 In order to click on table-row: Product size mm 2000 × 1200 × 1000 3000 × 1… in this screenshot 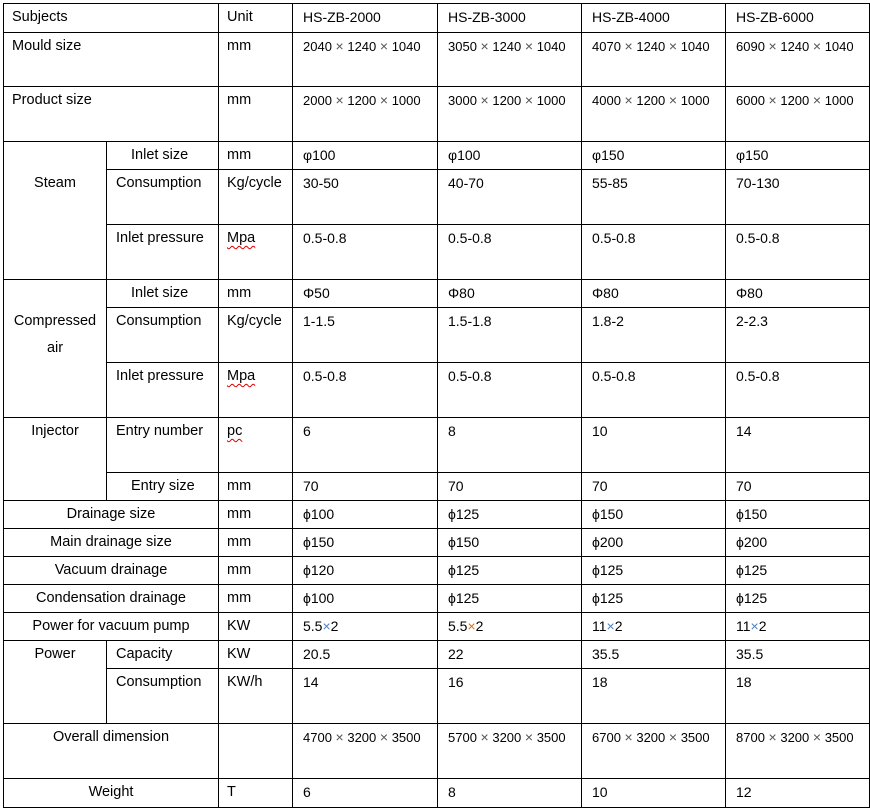, I will do `click(436, 114)`.